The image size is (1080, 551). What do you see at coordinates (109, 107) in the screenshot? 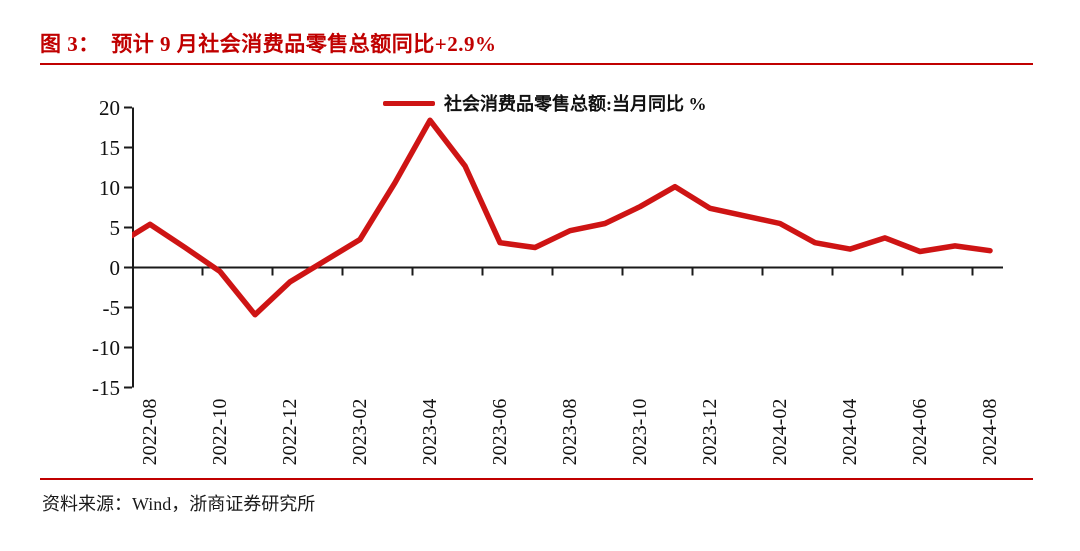
I see `y-axis-tick-label: 20` at bounding box center [109, 107].